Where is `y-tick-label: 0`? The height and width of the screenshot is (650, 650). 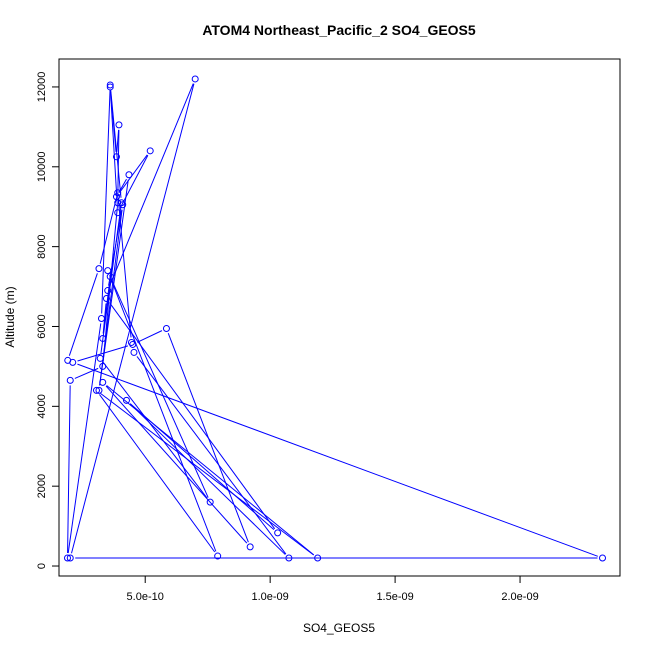
y-tick-label: 0 is located at coordinates (42, 566).